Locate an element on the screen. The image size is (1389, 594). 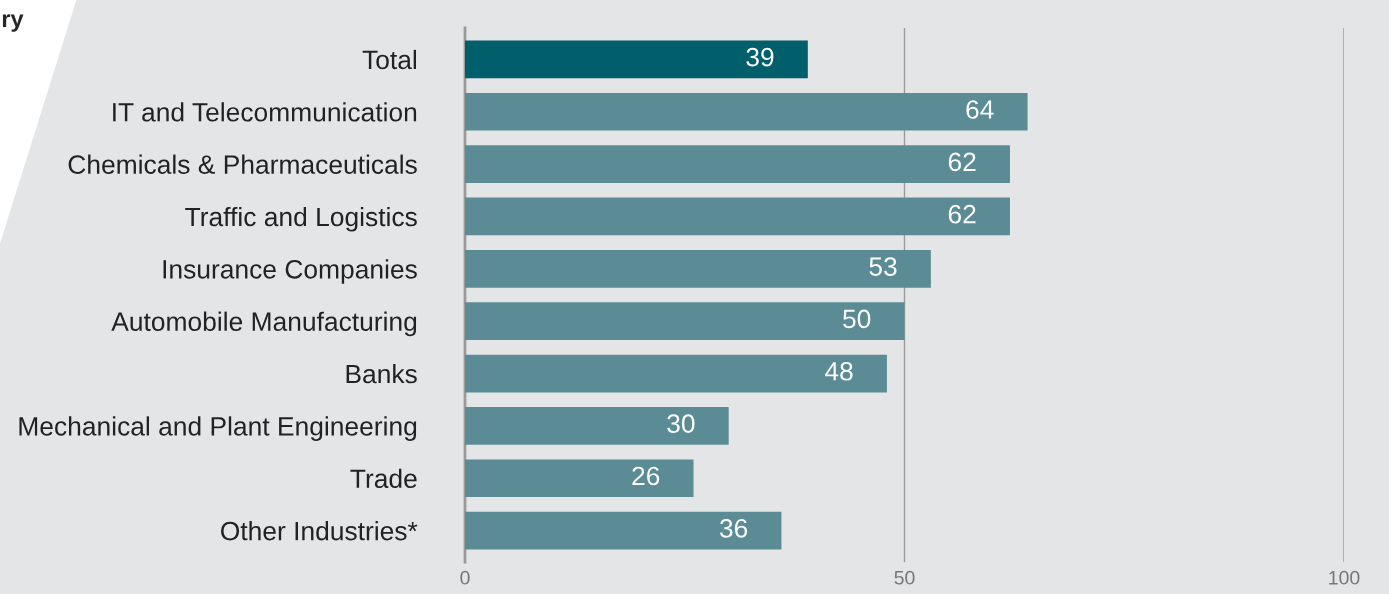
y-tick-label: Automobile Manufacturing is located at coordinates (264, 324).